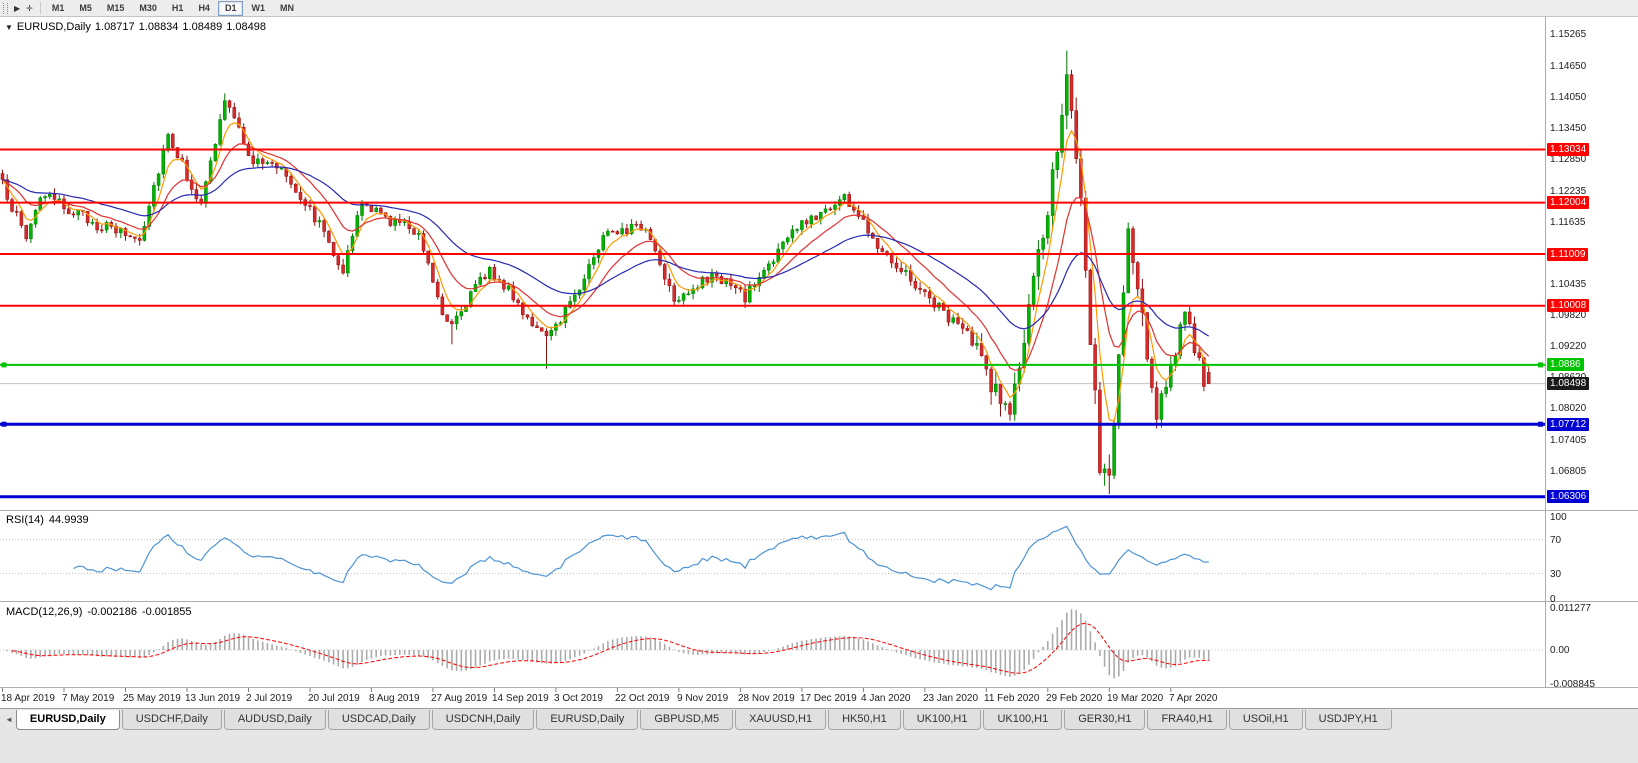 Image resolution: width=1638 pixels, height=763 pixels. Describe the element at coordinates (152, 698) in the screenshot. I see `date-label: 25 May 2019` at that location.